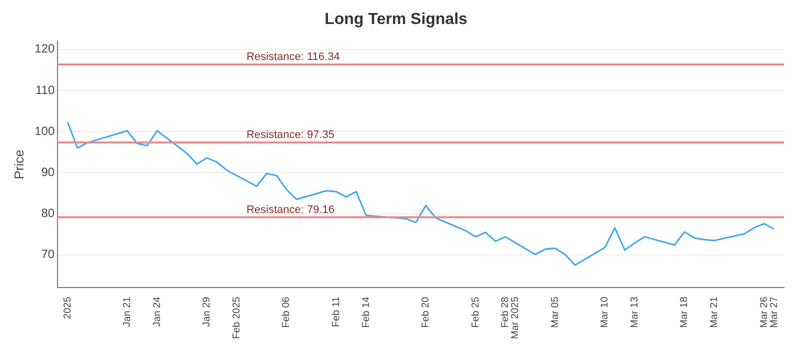 The width and height of the screenshot is (800, 350). I want to click on x-tick-label: Feb 20, so click(426, 312).